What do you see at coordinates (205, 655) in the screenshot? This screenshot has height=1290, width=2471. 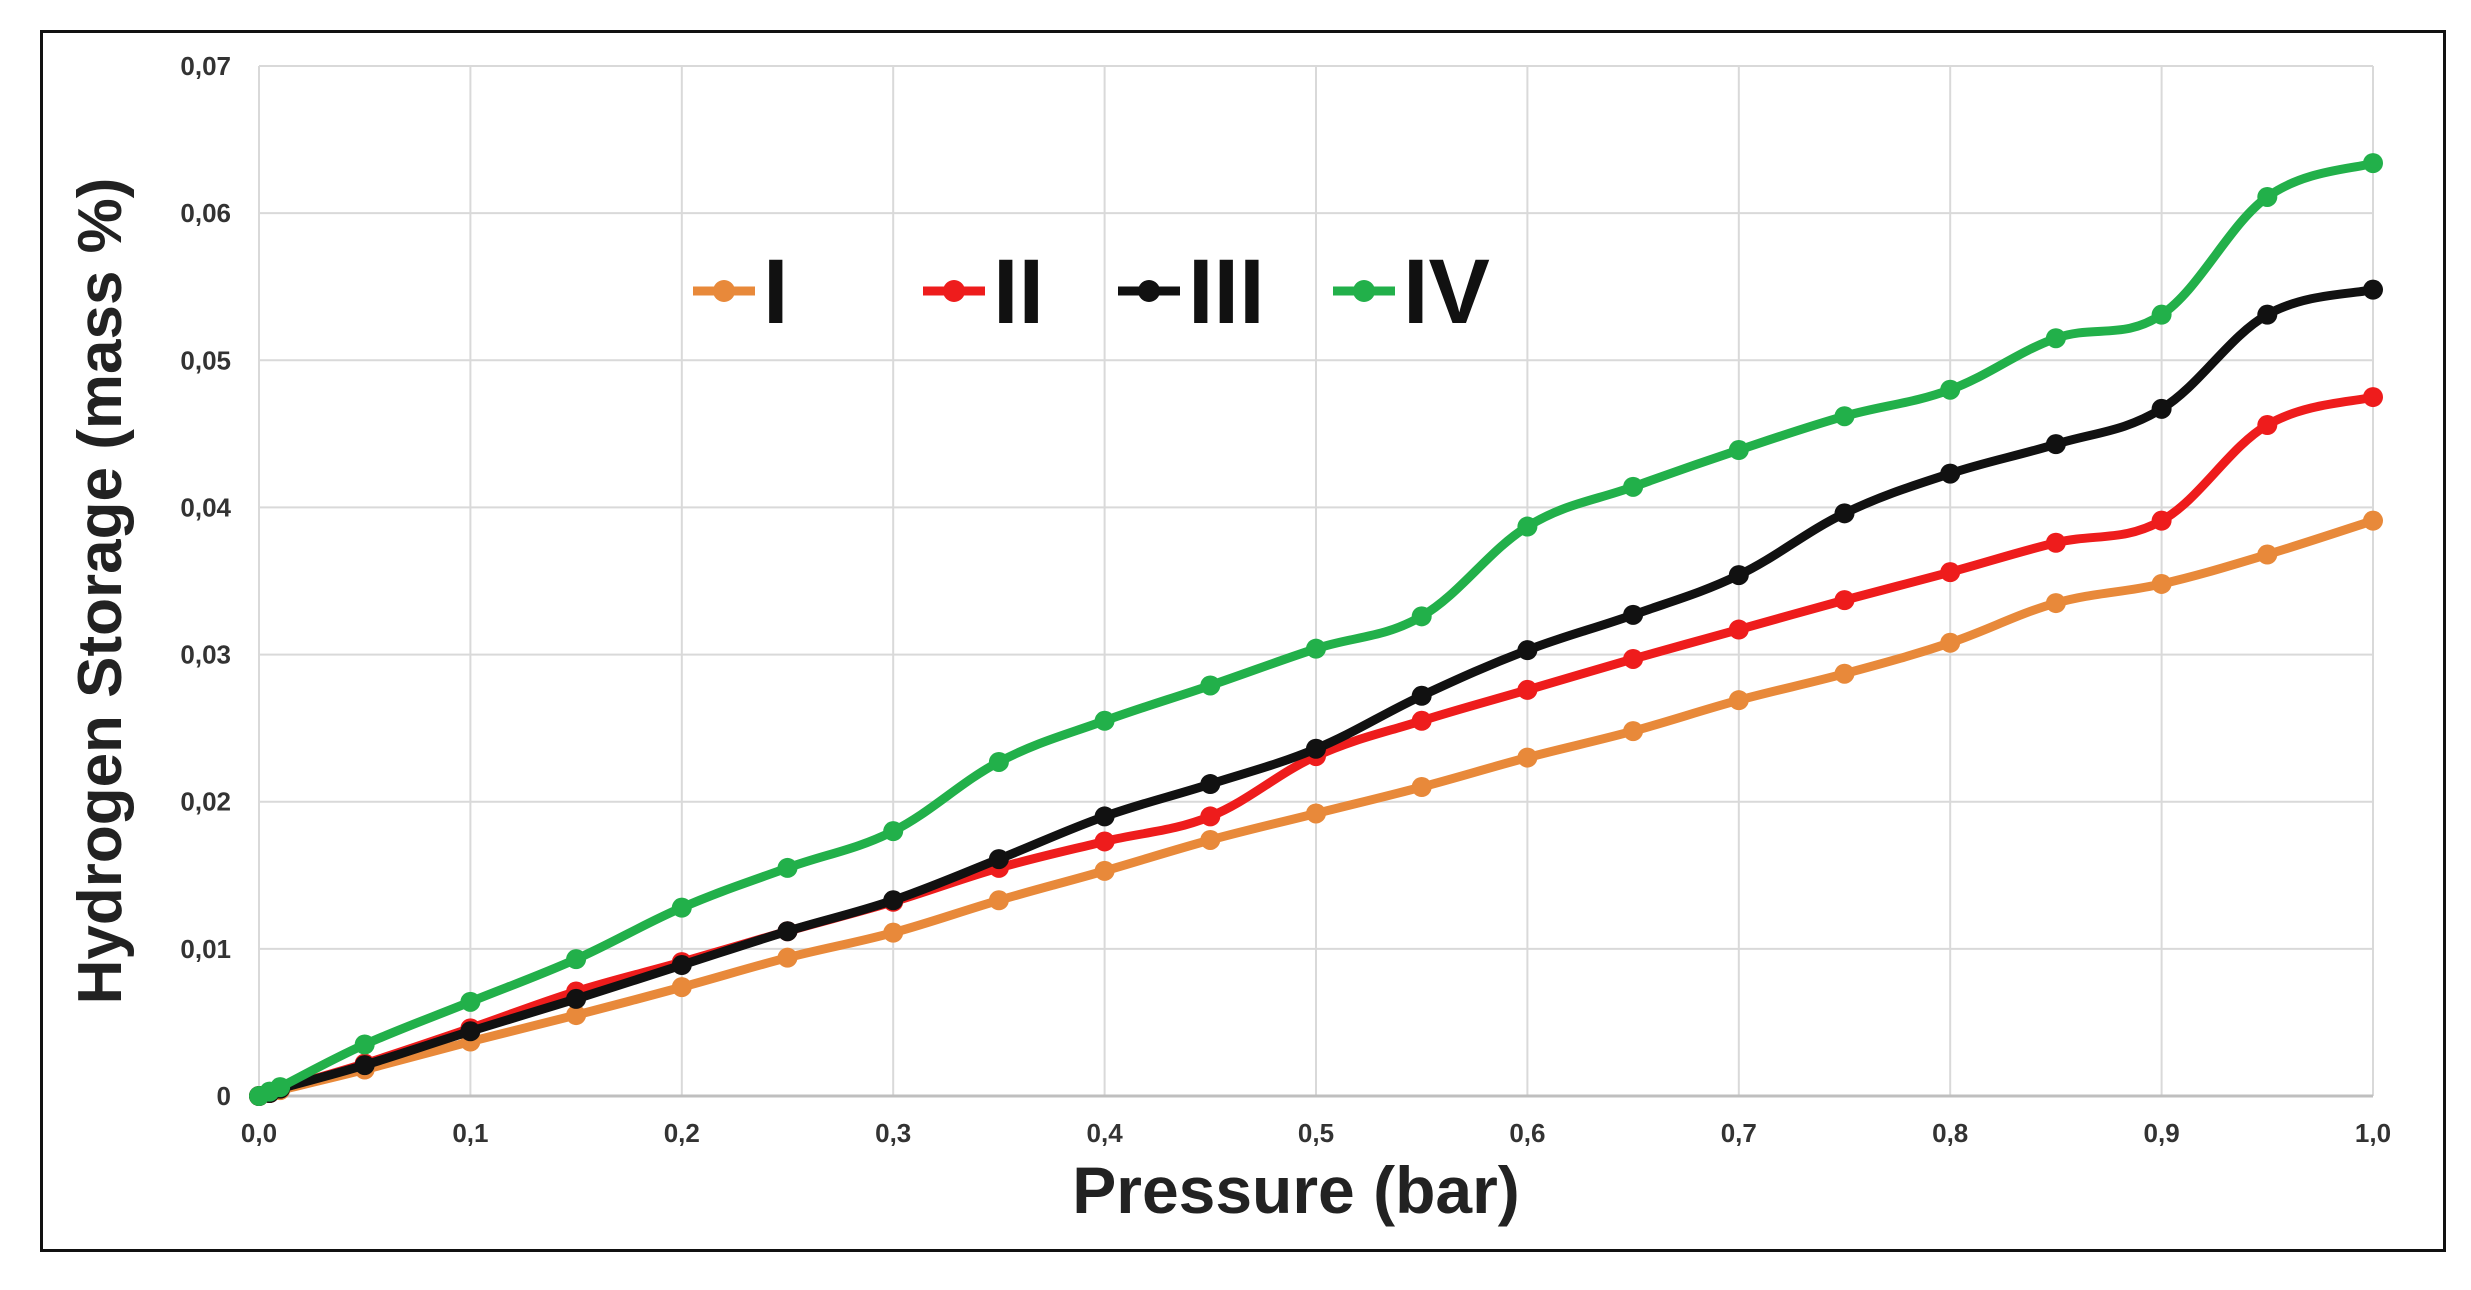 I see `y-tick-label: 0,03` at bounding box center [205, 655].